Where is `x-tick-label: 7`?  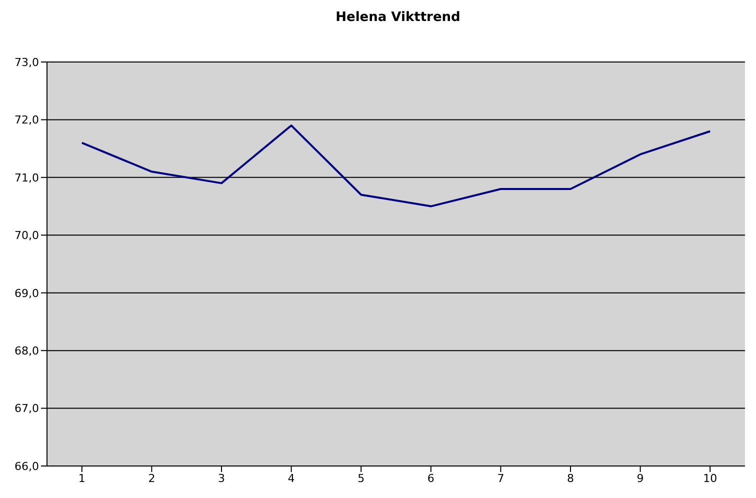 x-tick-label: 7 is located at coordinates (500, 478).